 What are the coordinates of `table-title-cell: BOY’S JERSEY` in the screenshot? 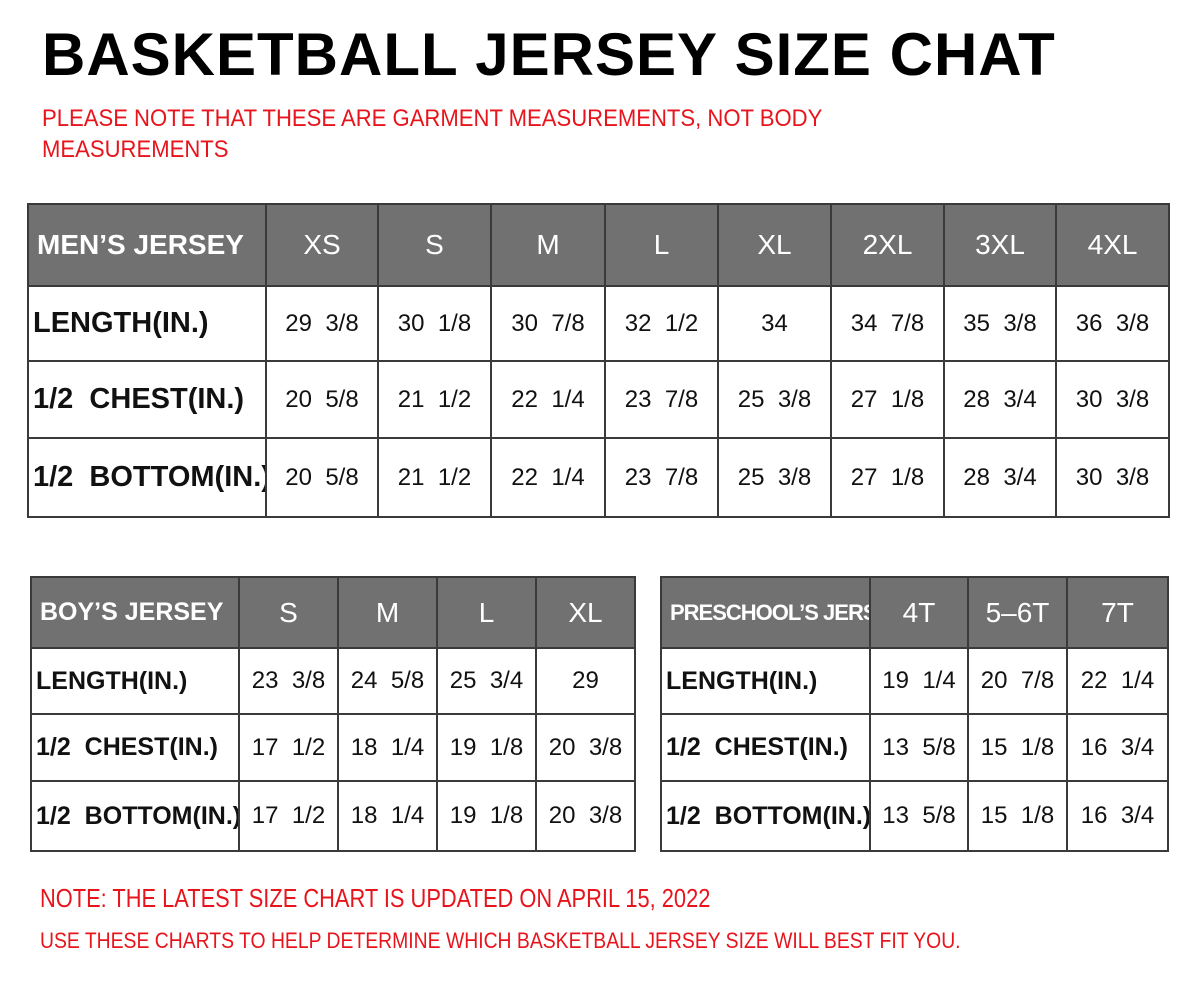 It's located at (135, 612).